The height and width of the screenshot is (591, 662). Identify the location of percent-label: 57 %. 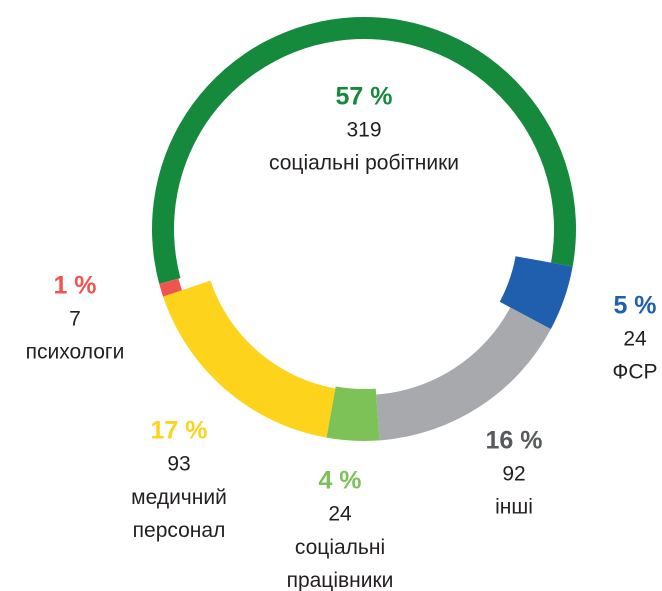
(364, 97).